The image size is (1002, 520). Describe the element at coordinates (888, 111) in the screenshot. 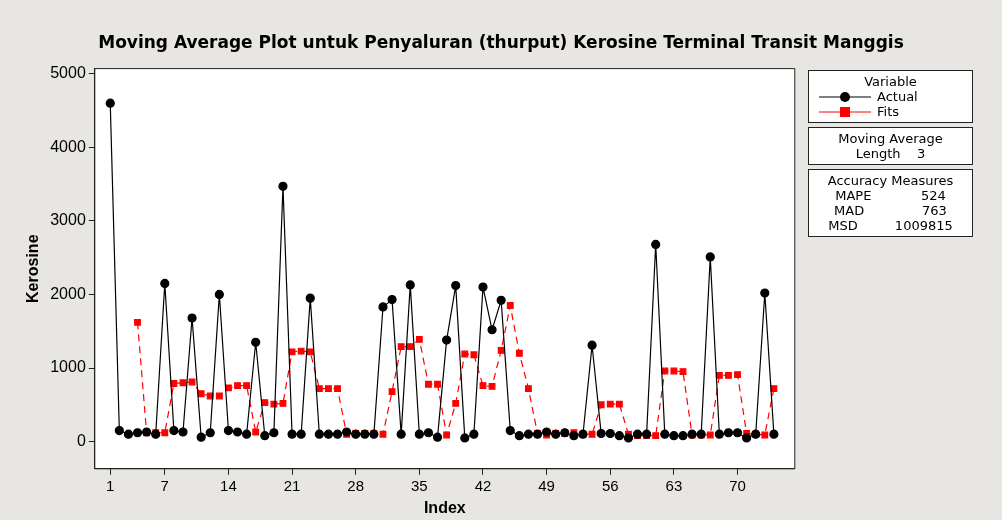

I see `legend-label: Fits` at that location.